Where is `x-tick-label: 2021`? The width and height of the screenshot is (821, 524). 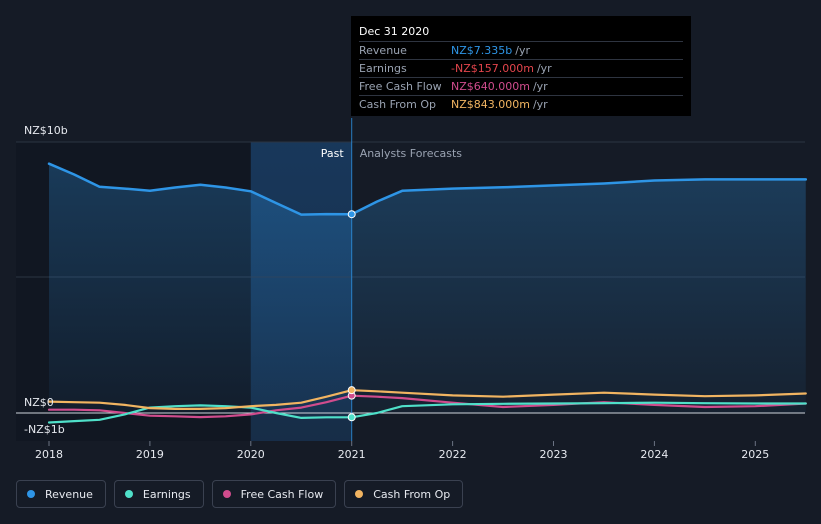 x-tick-label: 2021 is located at coordinates (352, 454).